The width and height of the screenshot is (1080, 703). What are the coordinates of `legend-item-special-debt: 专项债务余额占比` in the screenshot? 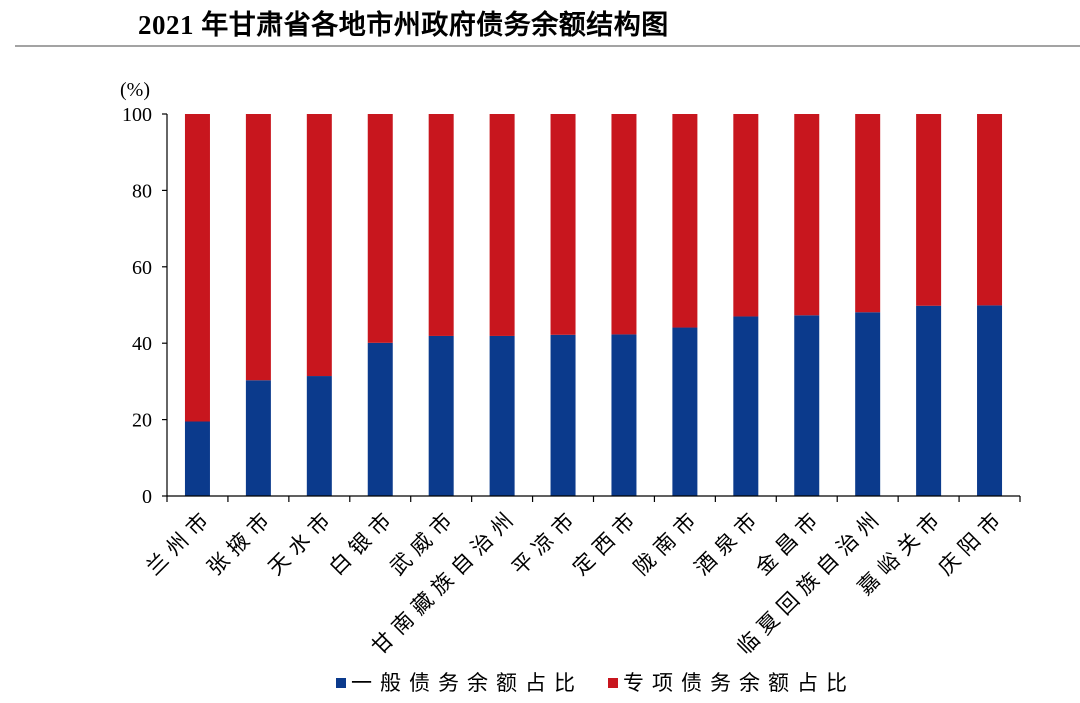 It's located at (731, 683).